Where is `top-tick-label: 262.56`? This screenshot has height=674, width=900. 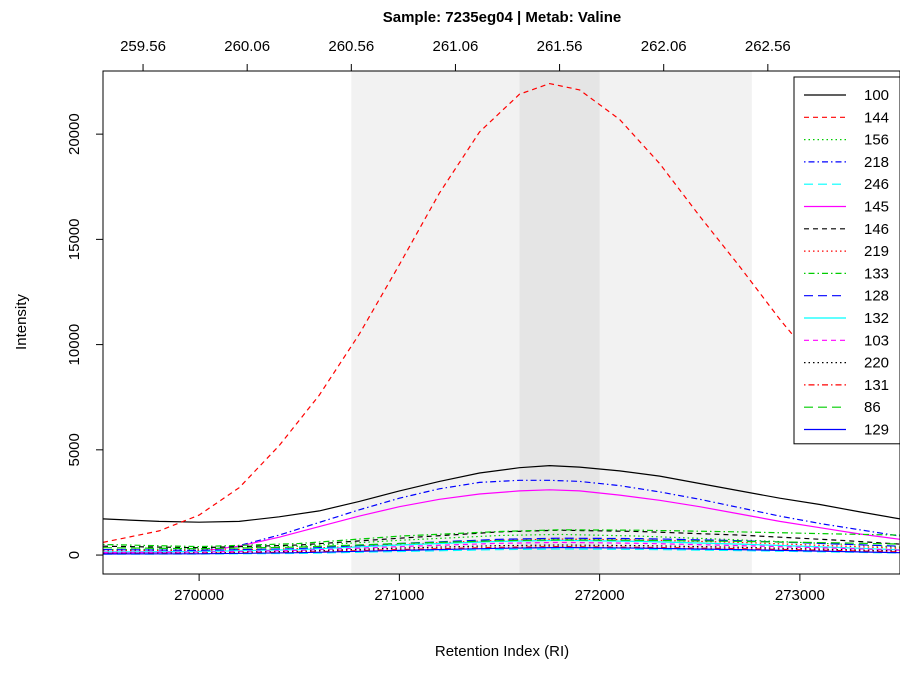
top-tick-label: 262.56 is located at coordinates (768, 46).